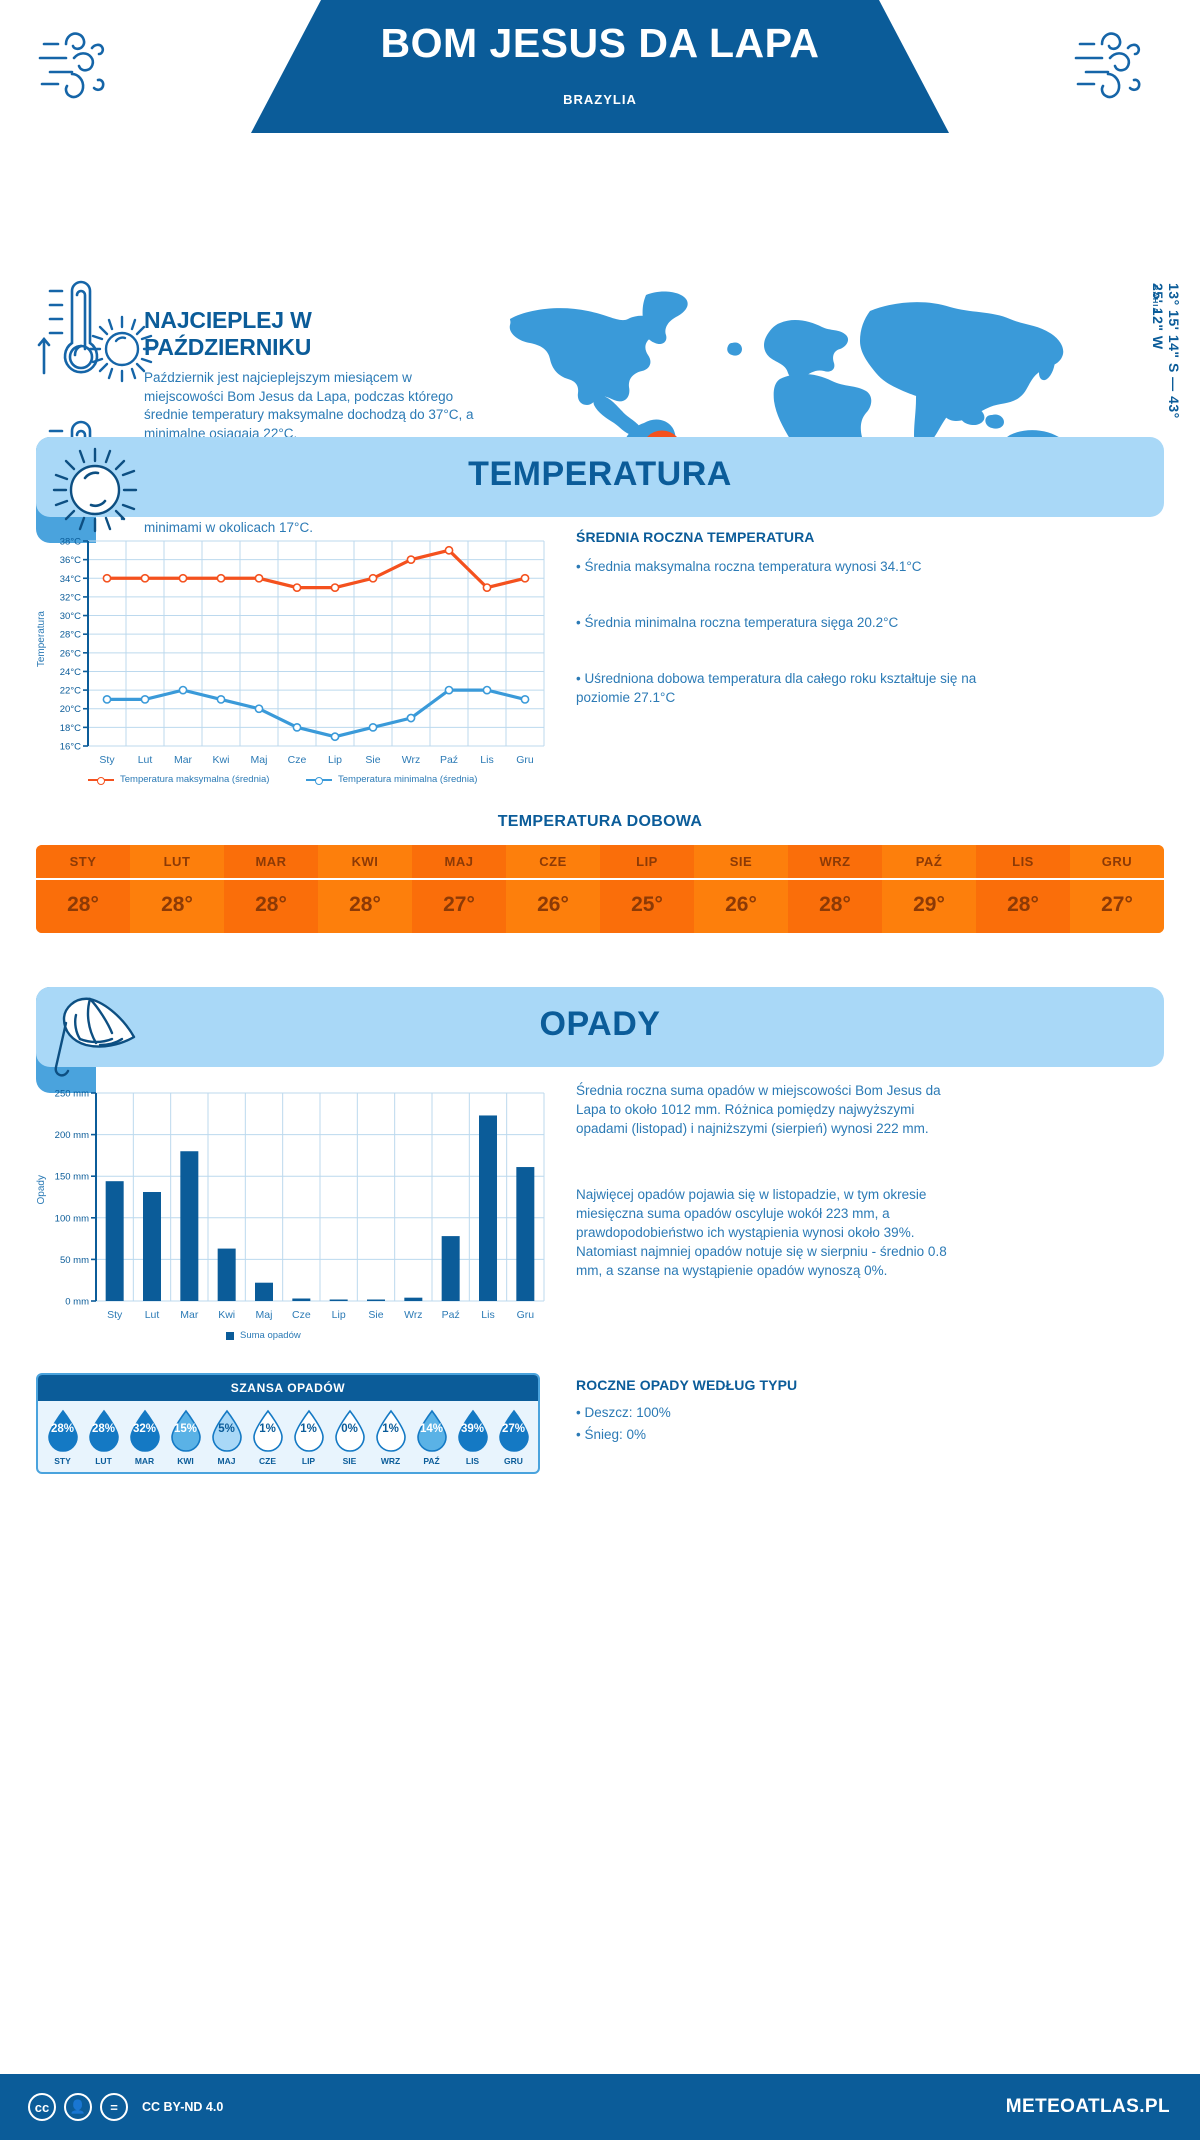  Describe the element at coordinates (226, 1461) in the screenshot. I see `rain-chance-month: MAJ` at that location.